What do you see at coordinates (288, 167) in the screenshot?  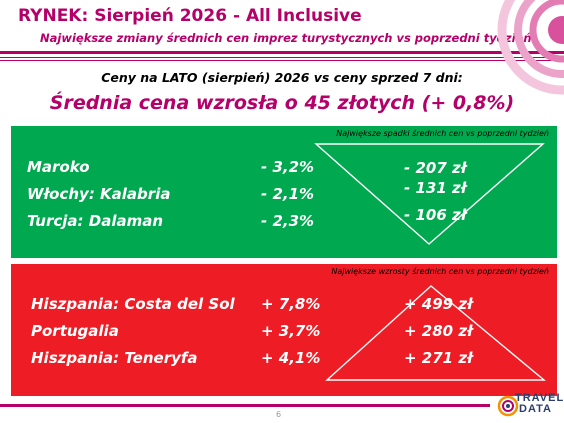 I see `drop-row-percent: - 3,2%` at bounding box center [288, 167].